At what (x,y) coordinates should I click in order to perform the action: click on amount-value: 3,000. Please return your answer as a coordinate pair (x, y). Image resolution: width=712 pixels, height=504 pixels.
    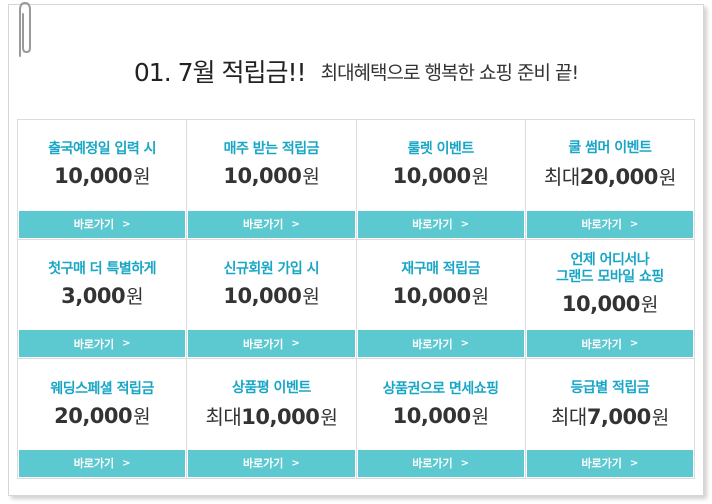
    Looking at the image, I should click on (93, 295).